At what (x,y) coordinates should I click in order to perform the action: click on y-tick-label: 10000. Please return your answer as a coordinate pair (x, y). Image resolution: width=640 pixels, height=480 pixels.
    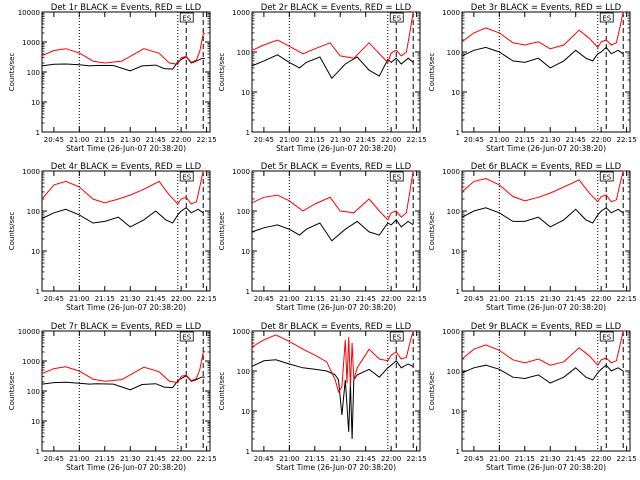
    Looking at the image, I should click on (29, 332).